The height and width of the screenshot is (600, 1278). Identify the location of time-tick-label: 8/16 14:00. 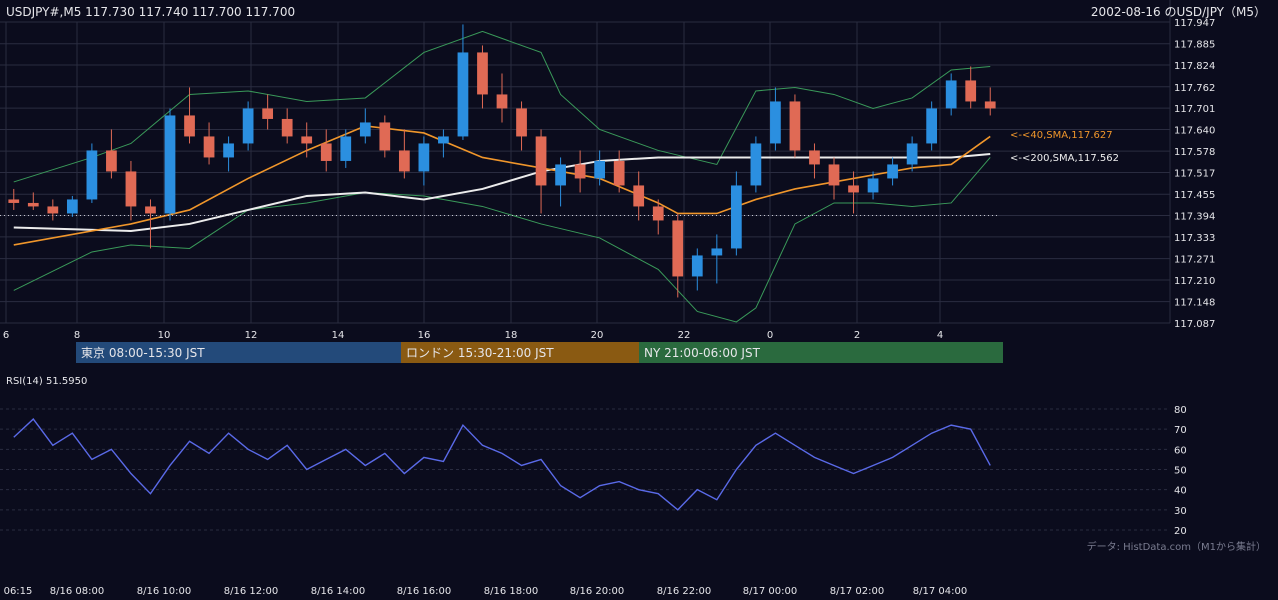
(338, 591).